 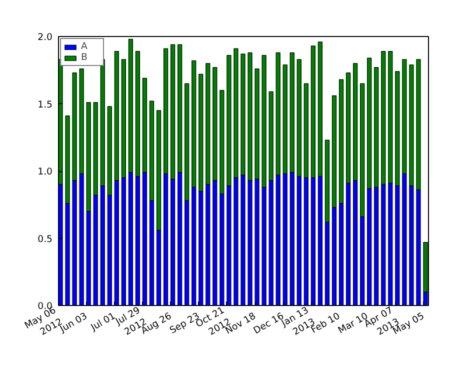 I want to click on legend-label: B, so click(x=84, y=57).